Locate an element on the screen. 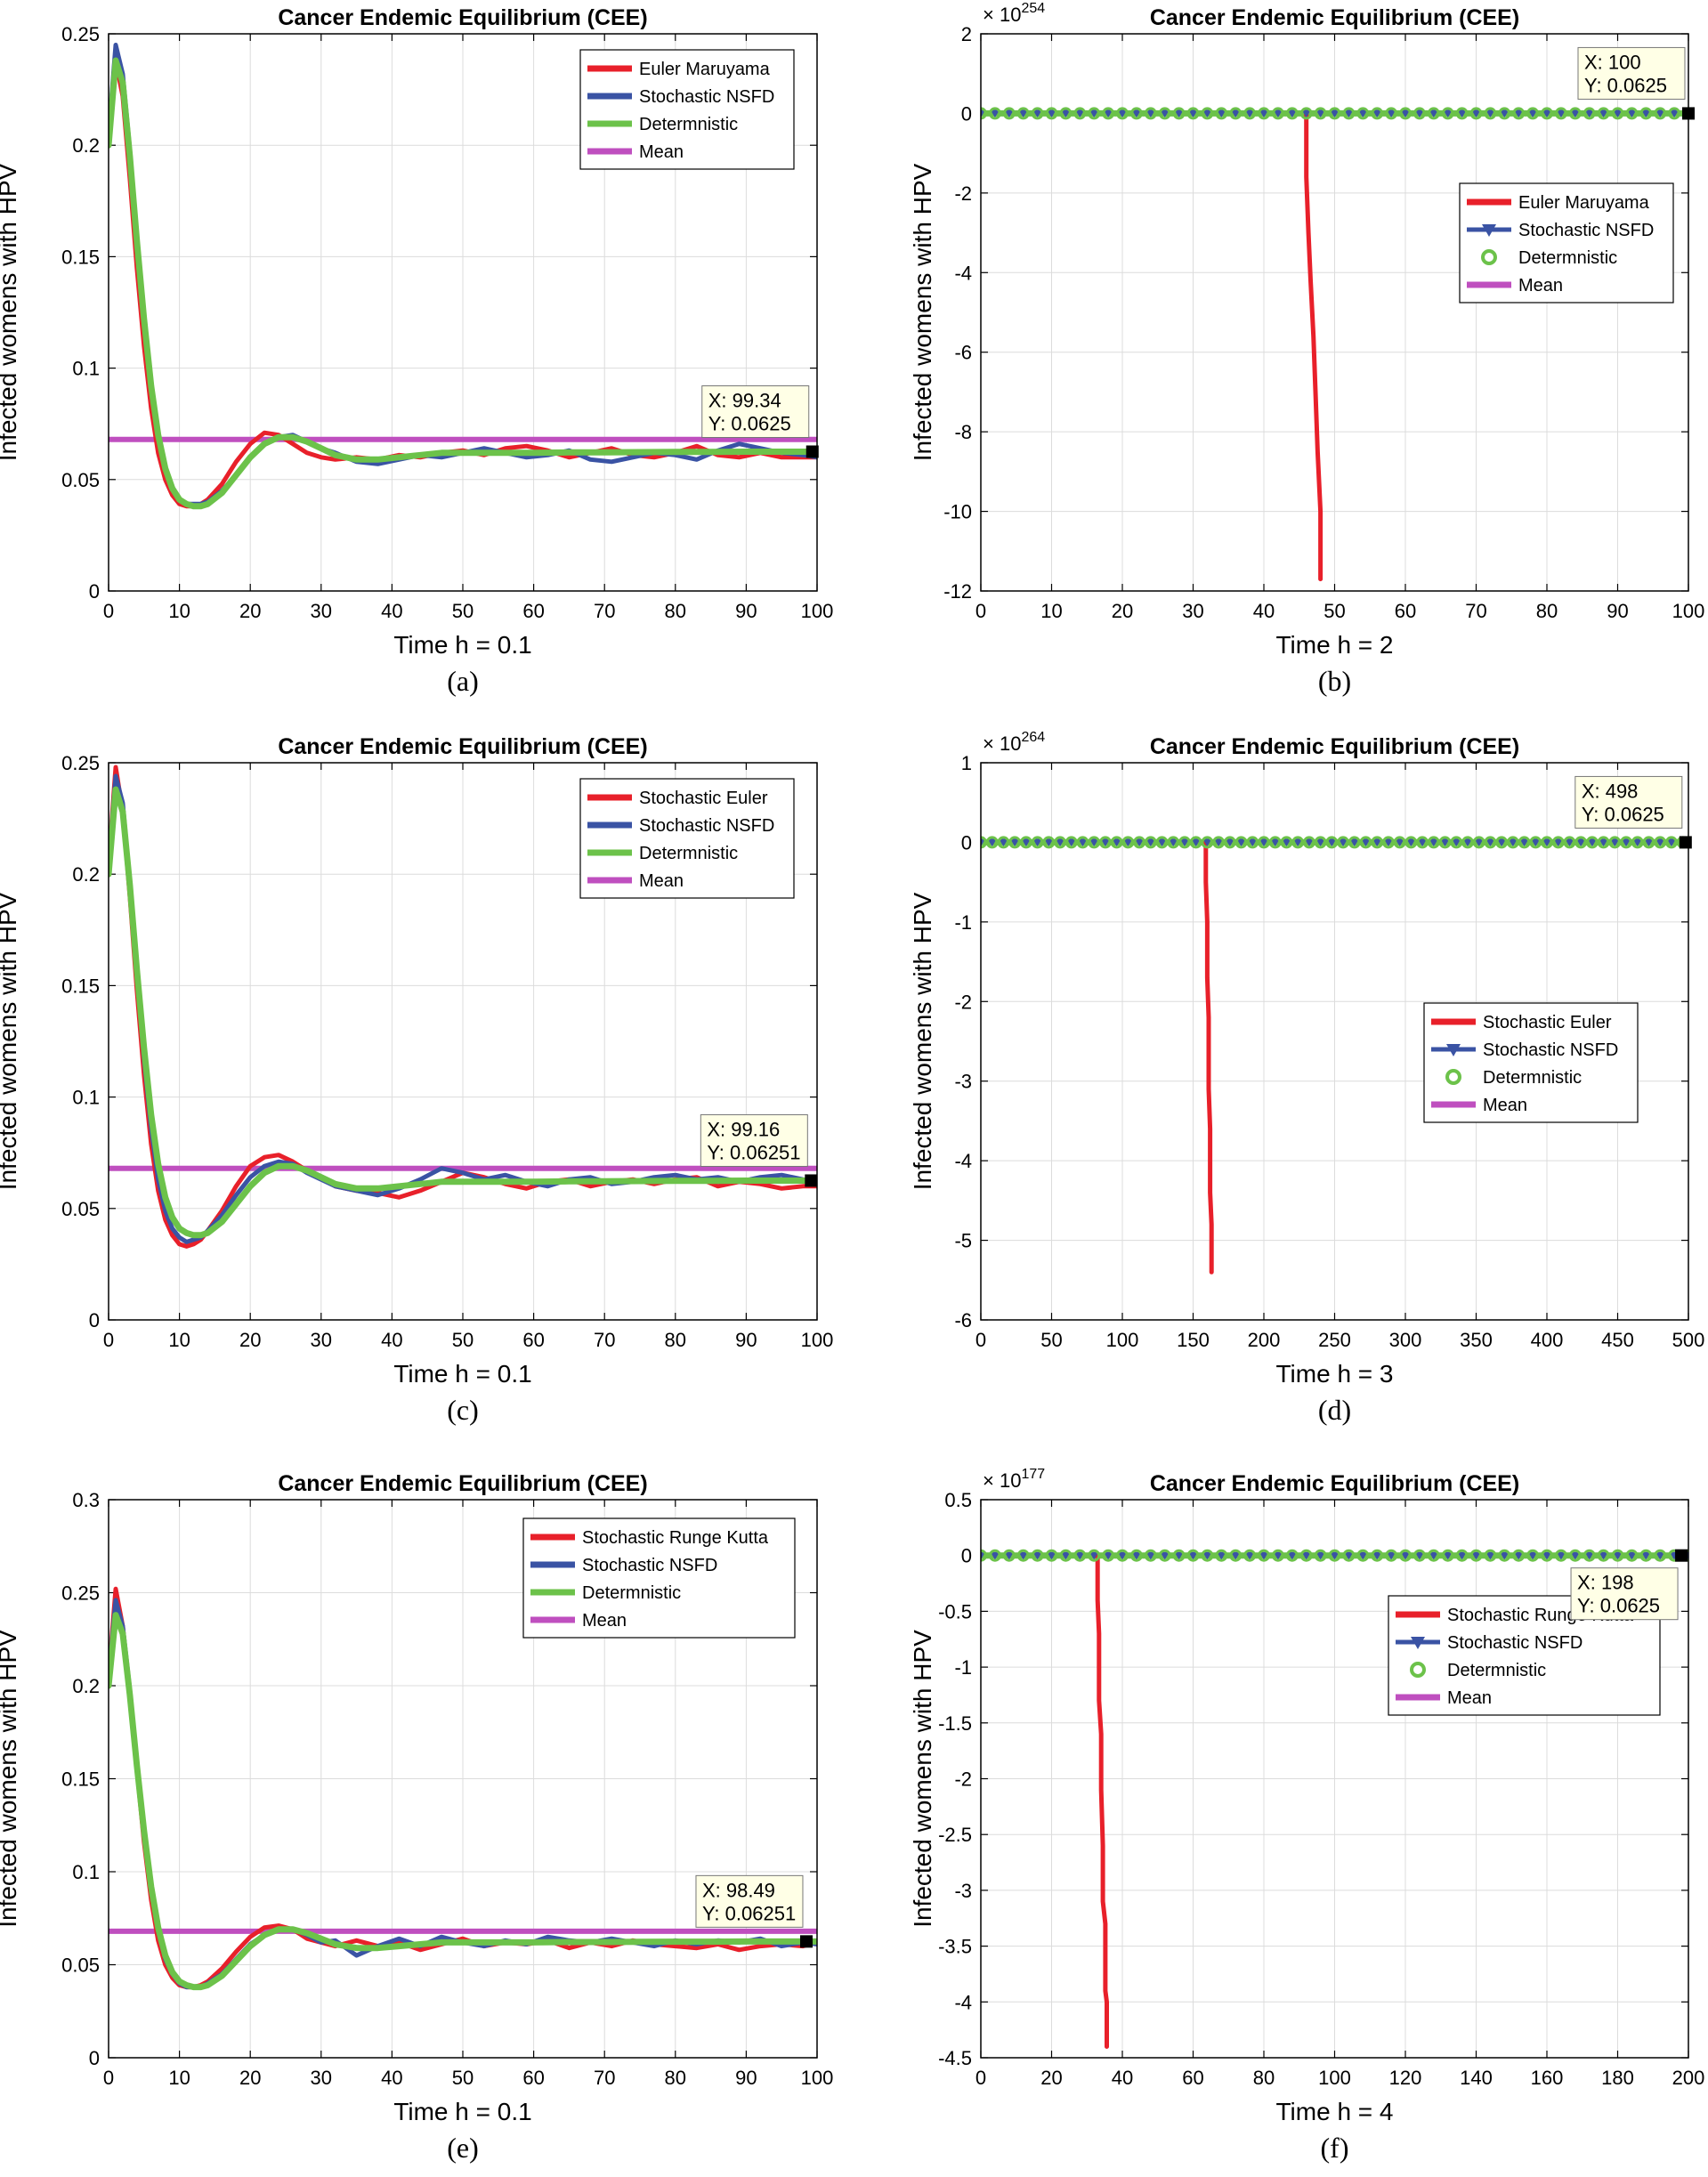 Image resolution: width=1708 pixels, height=2177 pixels. subfigure-caption: (b) is located at coordinates (1335, 681).